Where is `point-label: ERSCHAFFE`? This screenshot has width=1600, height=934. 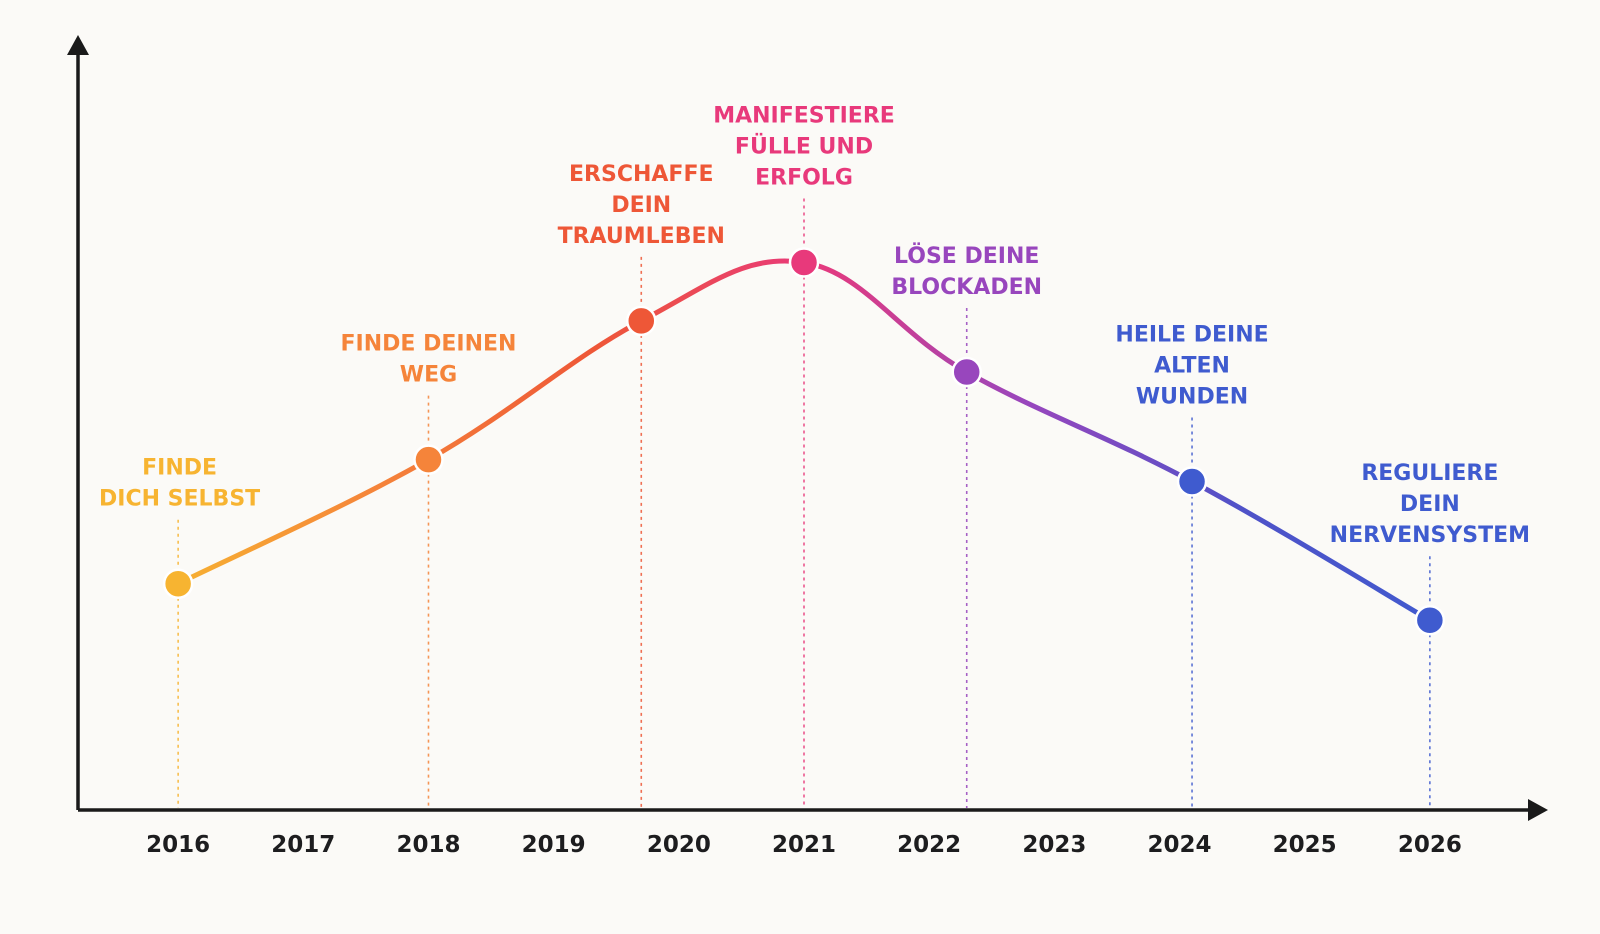 point-label: ERSCHAFFE is located at coordinates (641, 174).